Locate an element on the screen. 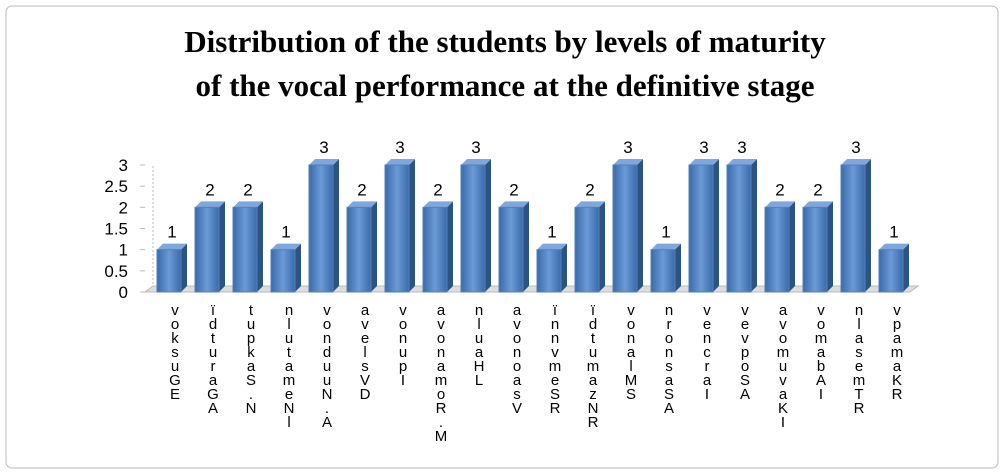  y-tick-label: 3 is located at coordinates (123, 165).